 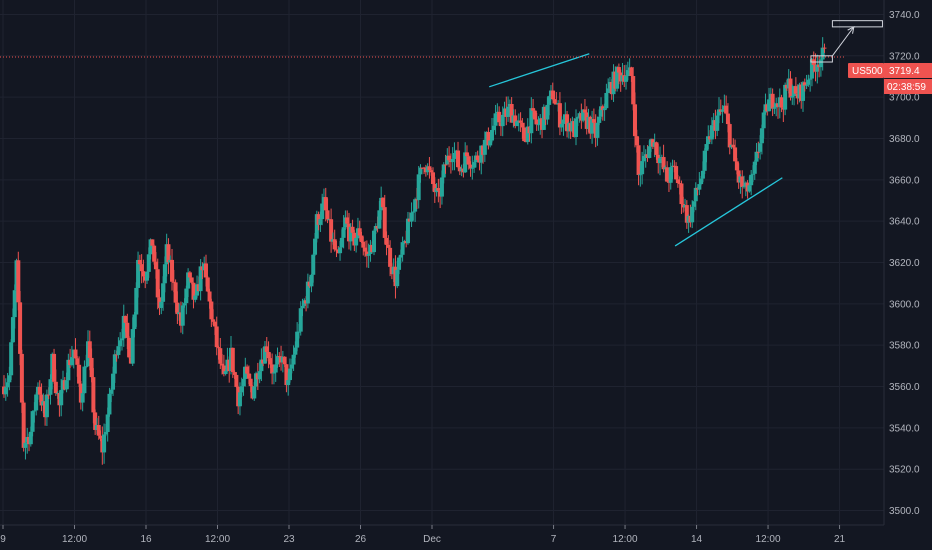 I want to click on x-tick-label: 7, so click(x=554, y=539).